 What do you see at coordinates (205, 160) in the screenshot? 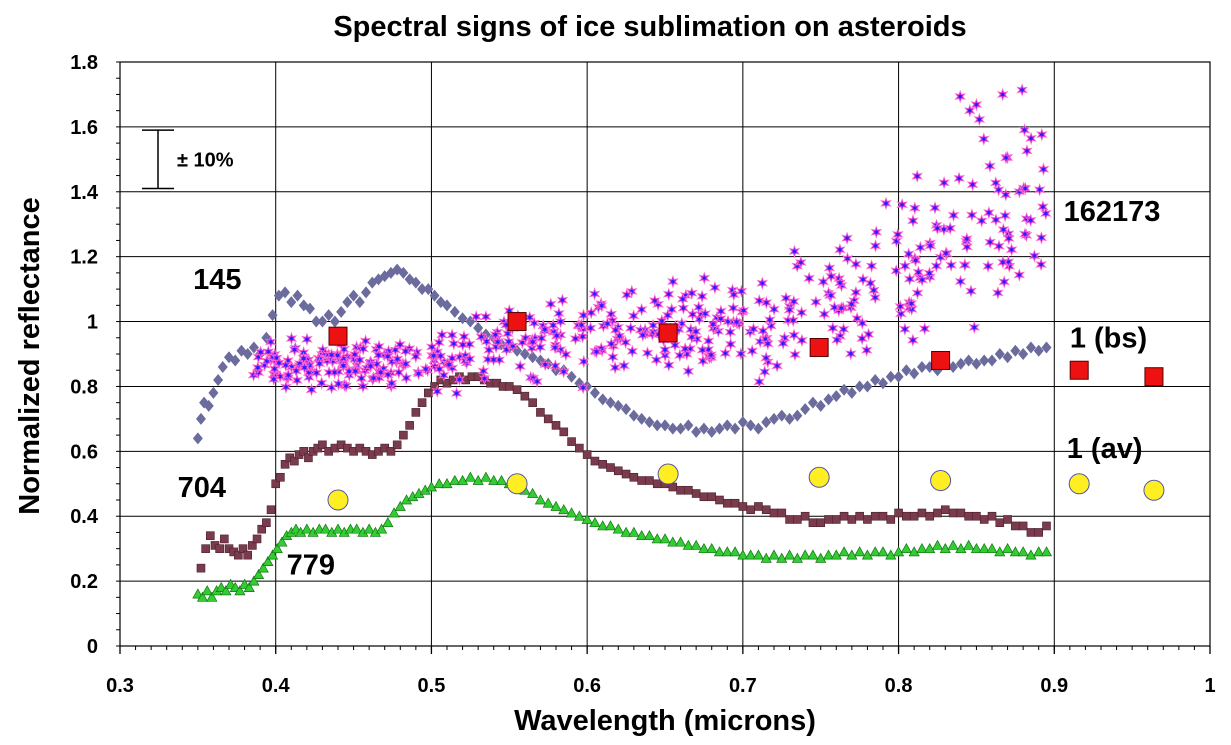
I see `error-bar-label: ± 10%` at bounding box center [205, 160].